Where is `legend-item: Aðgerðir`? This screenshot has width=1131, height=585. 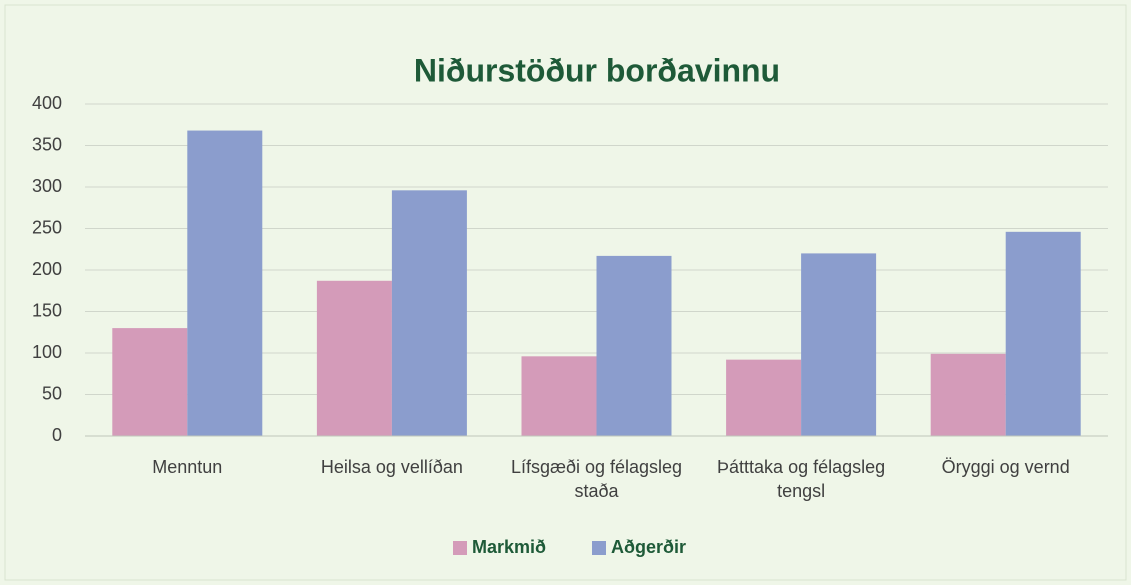 legend-item: Aðgerðir is located at coordinates (639, 547).